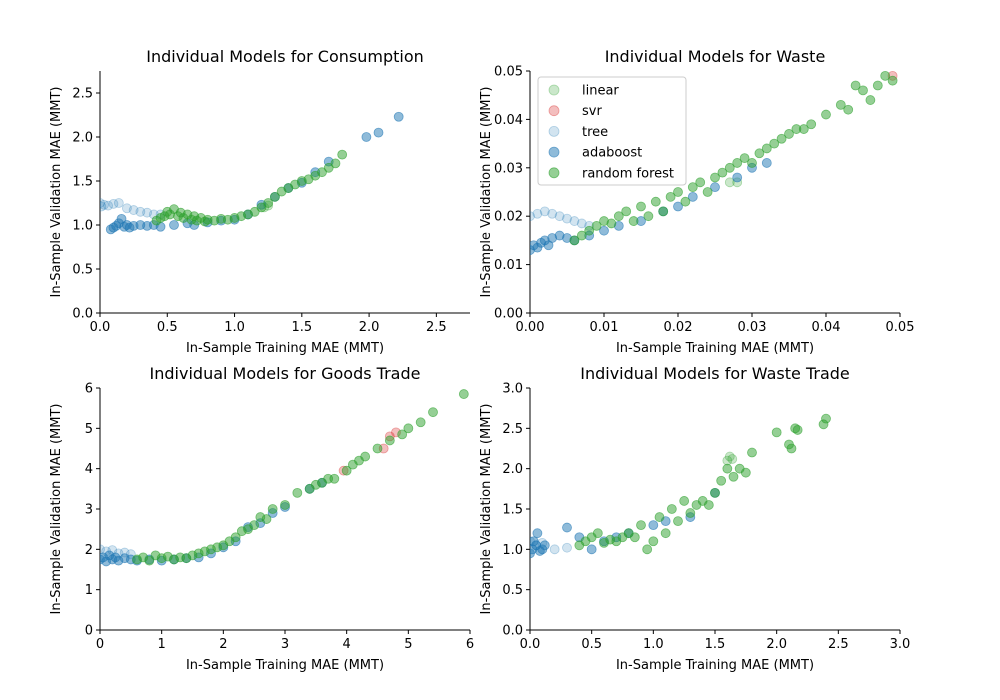 This screenshot has width=1000, height=700. What do you see at coordinates (285, 56) in the screenshot?
I see `chart-title: Individual Models for Consumption` at bounding box center [285, 56].